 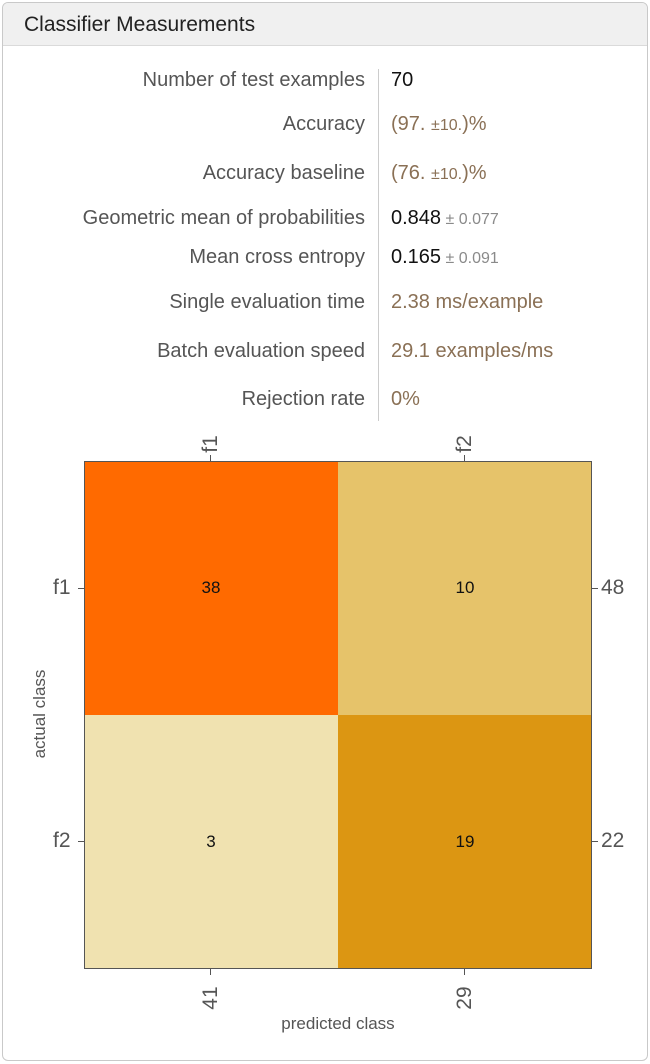 What do you see at coordinates (464, 998) in the screenshot?
I see `column-total: 29` at bounding box center [464, 998].